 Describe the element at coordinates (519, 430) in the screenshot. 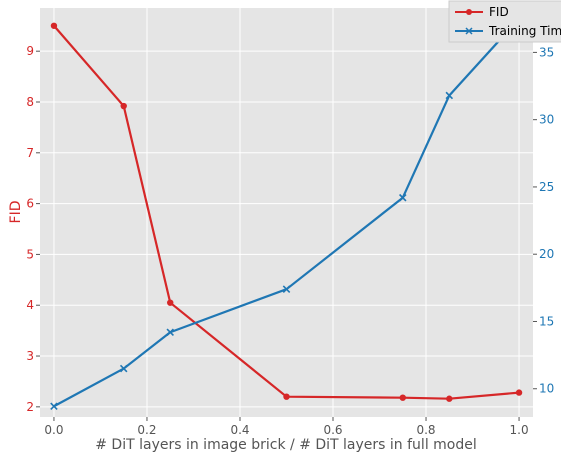

I see `x-tick-label: 1.0` at that location.